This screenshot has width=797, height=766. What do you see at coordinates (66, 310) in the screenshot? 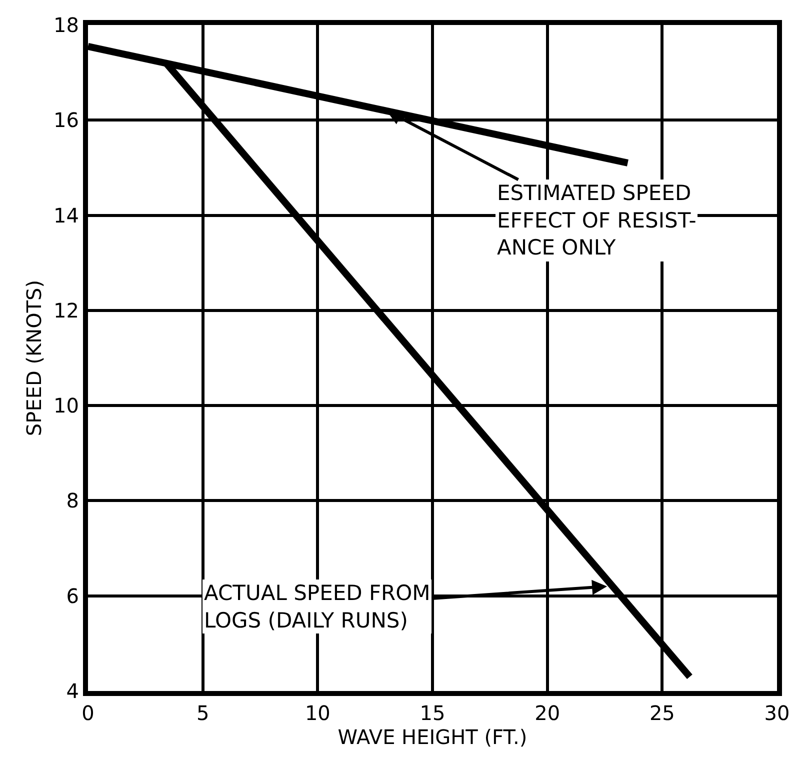
I see `y-tick-label: 12` at bounding box center [66, 310].